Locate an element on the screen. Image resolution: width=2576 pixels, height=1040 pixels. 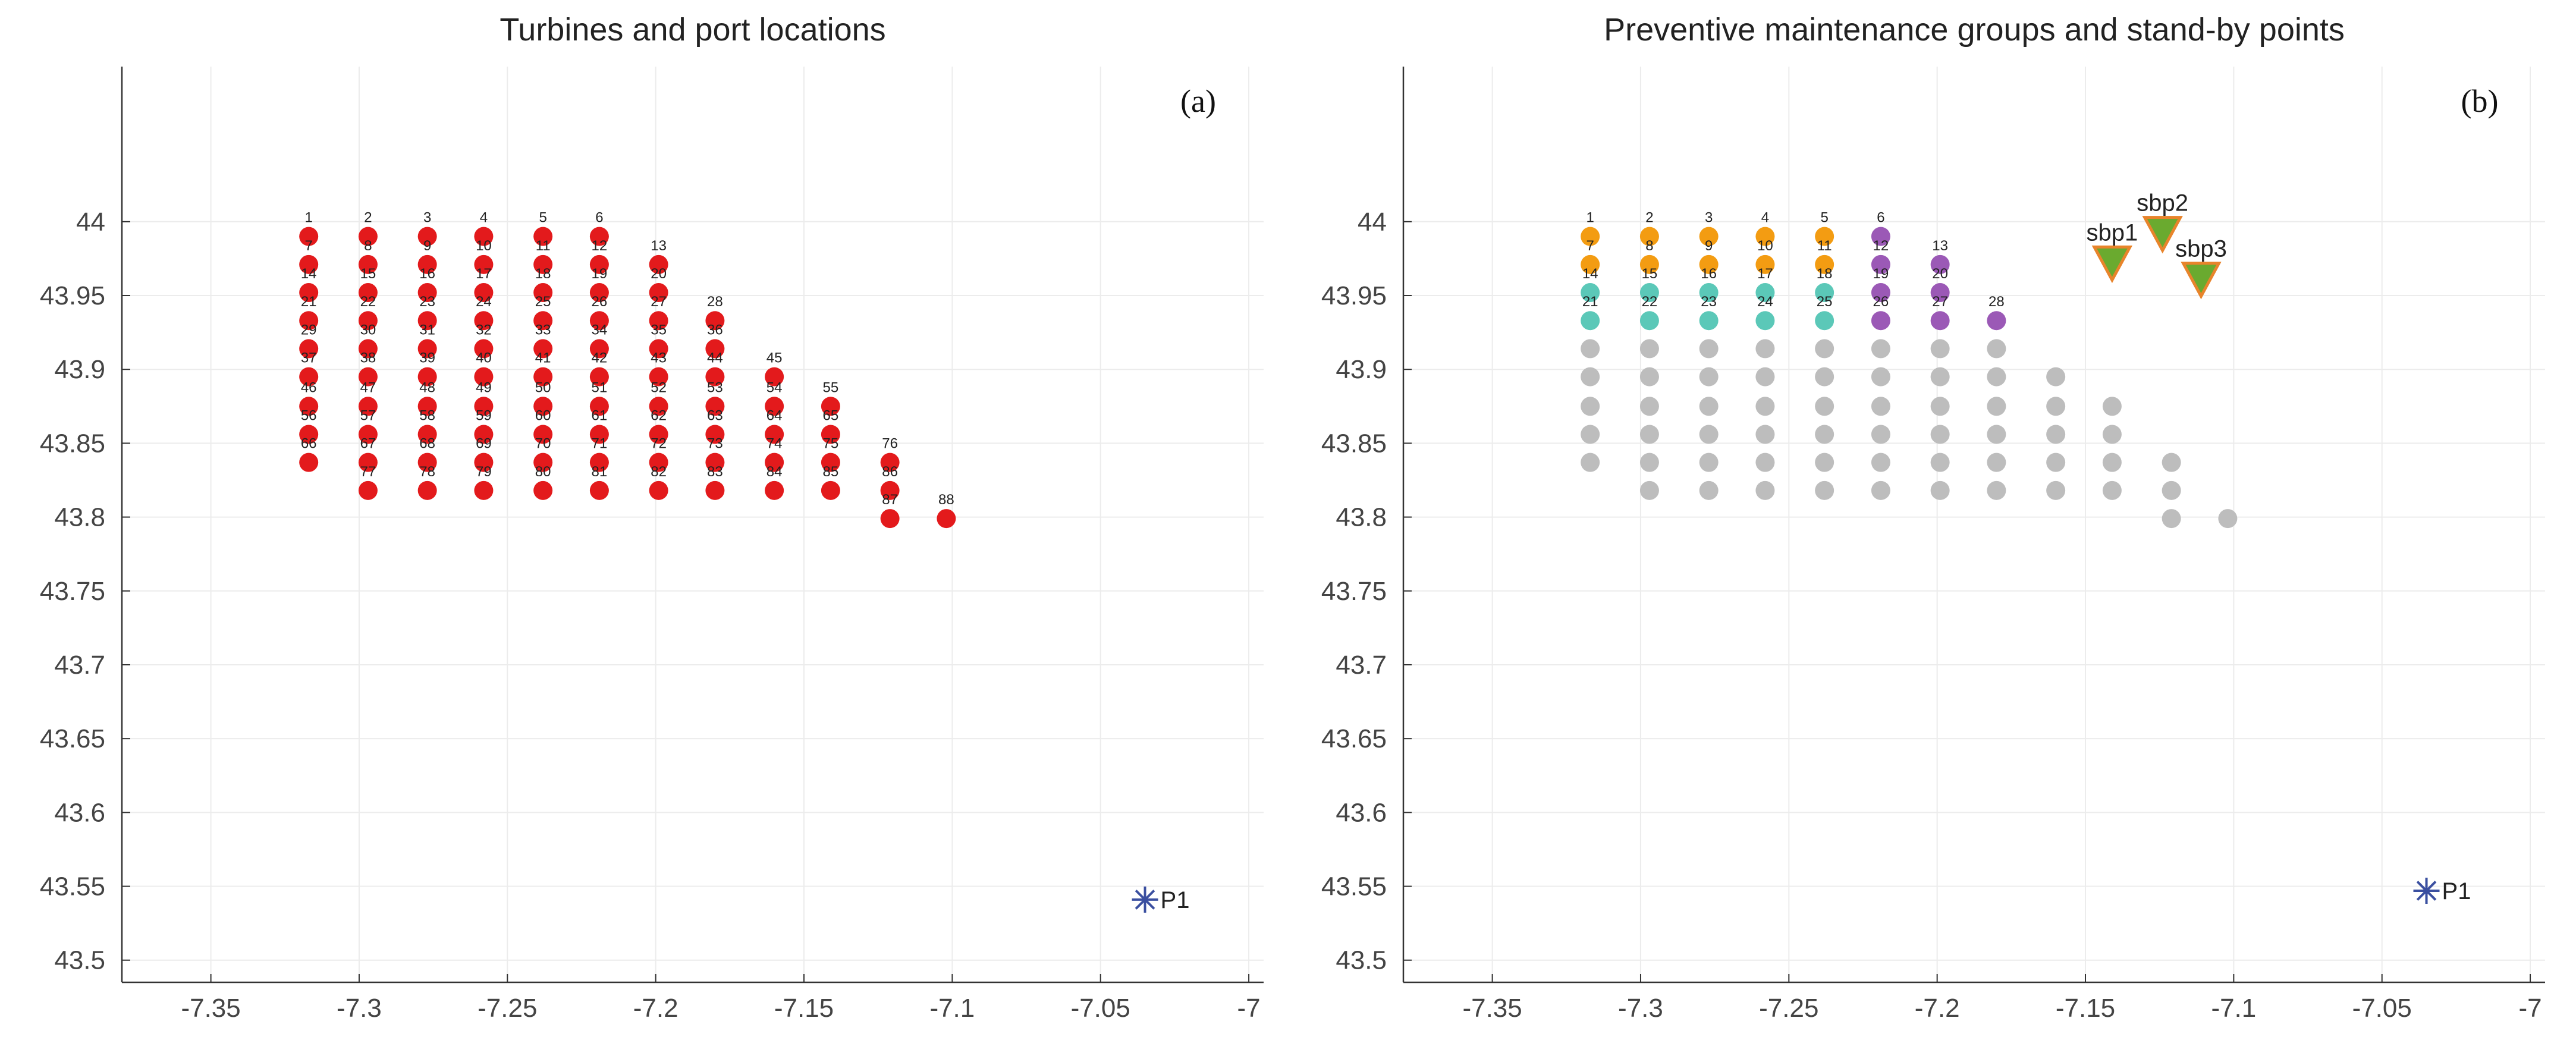
turbine-label: 7 is located at coordinates (1590, 246).